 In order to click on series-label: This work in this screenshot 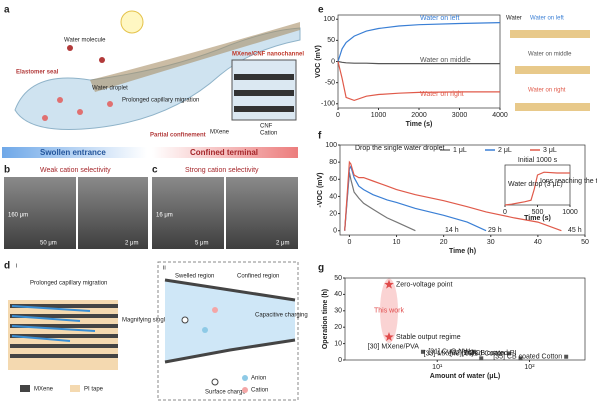, I will do `click(389, 311)`.